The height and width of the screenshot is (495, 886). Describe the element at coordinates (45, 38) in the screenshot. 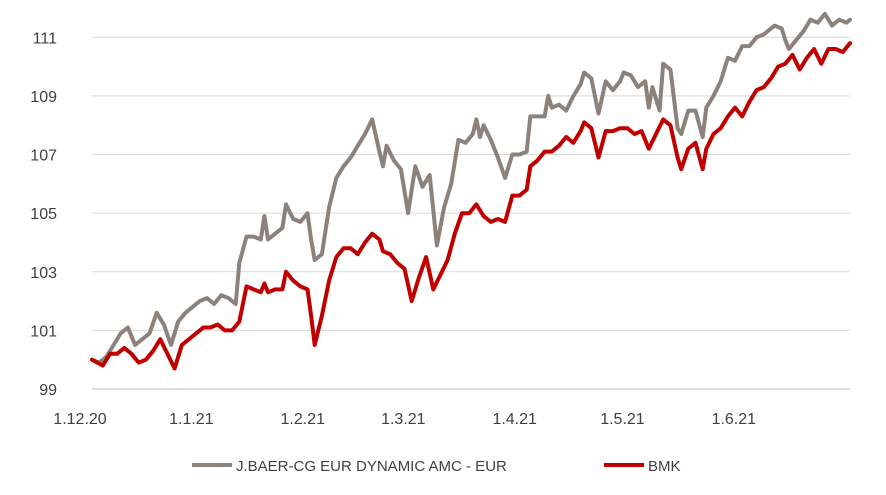

I see `y-tick-label: 111` at that location.